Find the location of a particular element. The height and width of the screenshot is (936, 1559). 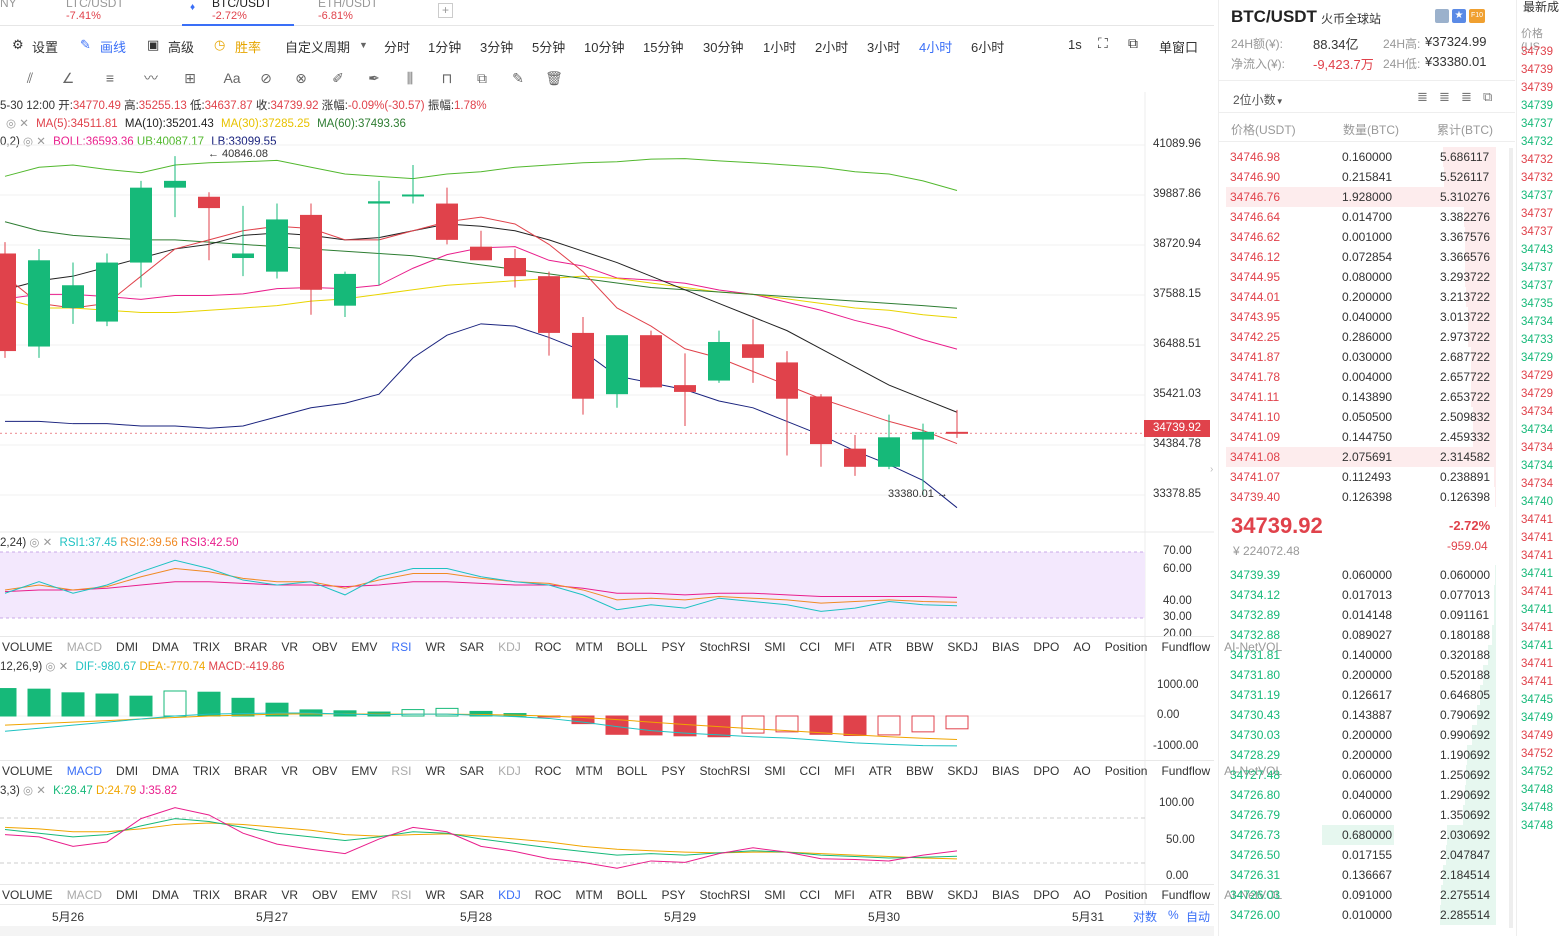

orderbook-row: 34741.07 0.112493 0.238891 is located at coordinates (1363, 477).